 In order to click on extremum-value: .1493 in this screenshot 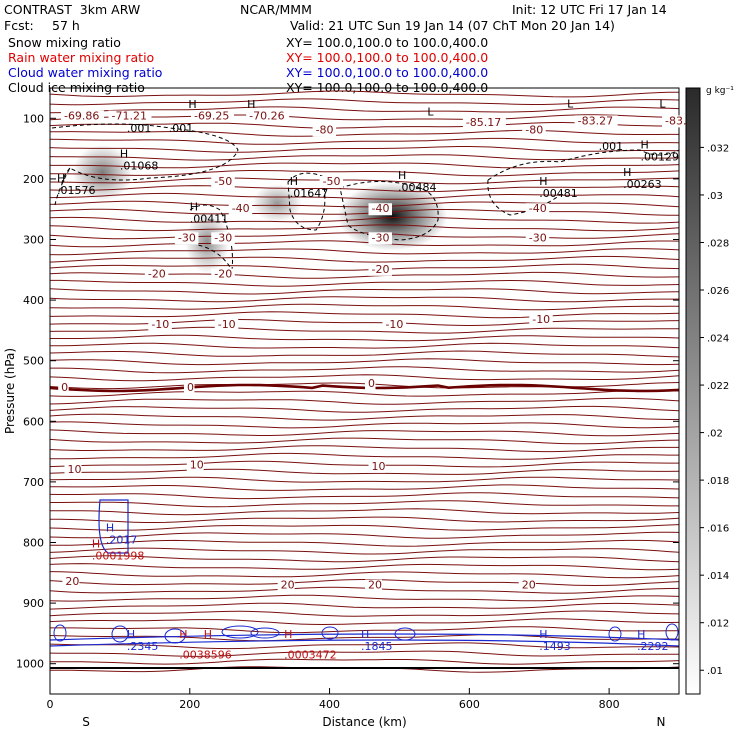, I will do `click(555, 646)`.